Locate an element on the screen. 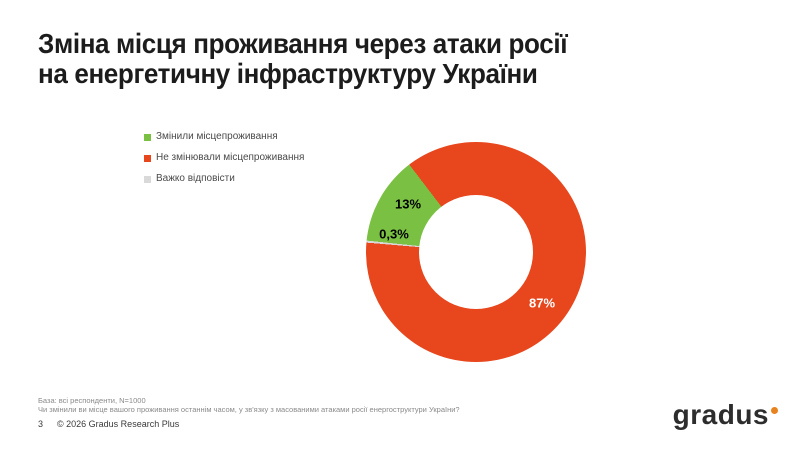 This screenshot has width=800, height=450. legend-item-changed: Змінили місцепроживання is located at coordinates (224, 137).